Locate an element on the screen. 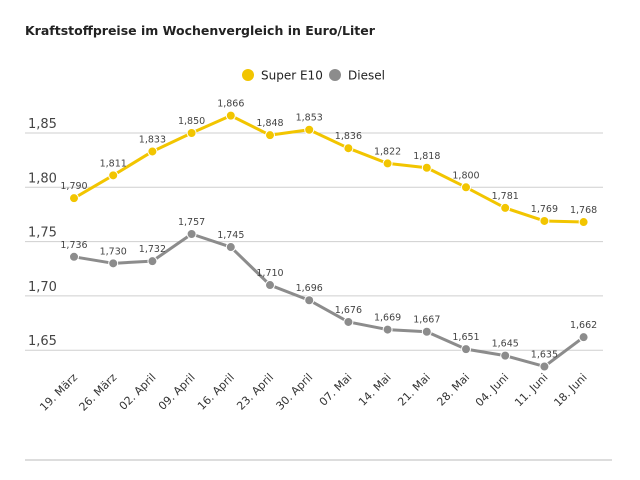 The height and width of the screenshot is (480, 640). x-tick-label: 26. März is located at coordinates (98, 392).